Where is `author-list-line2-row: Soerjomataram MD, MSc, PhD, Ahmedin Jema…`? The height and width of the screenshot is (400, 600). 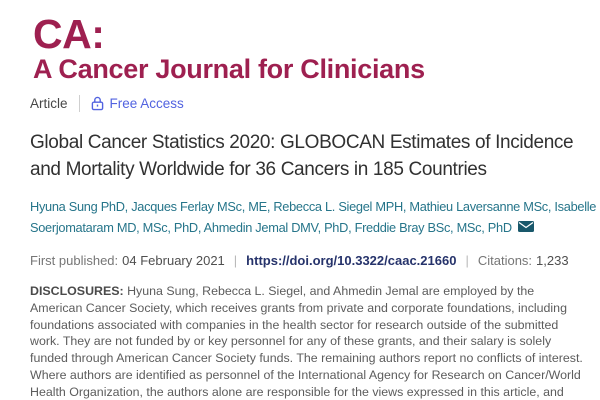
author-list-line2-row: Soerjomataram MD, MSc, PhD, Ahmedin Jema… is located at coordinates (300, 227).